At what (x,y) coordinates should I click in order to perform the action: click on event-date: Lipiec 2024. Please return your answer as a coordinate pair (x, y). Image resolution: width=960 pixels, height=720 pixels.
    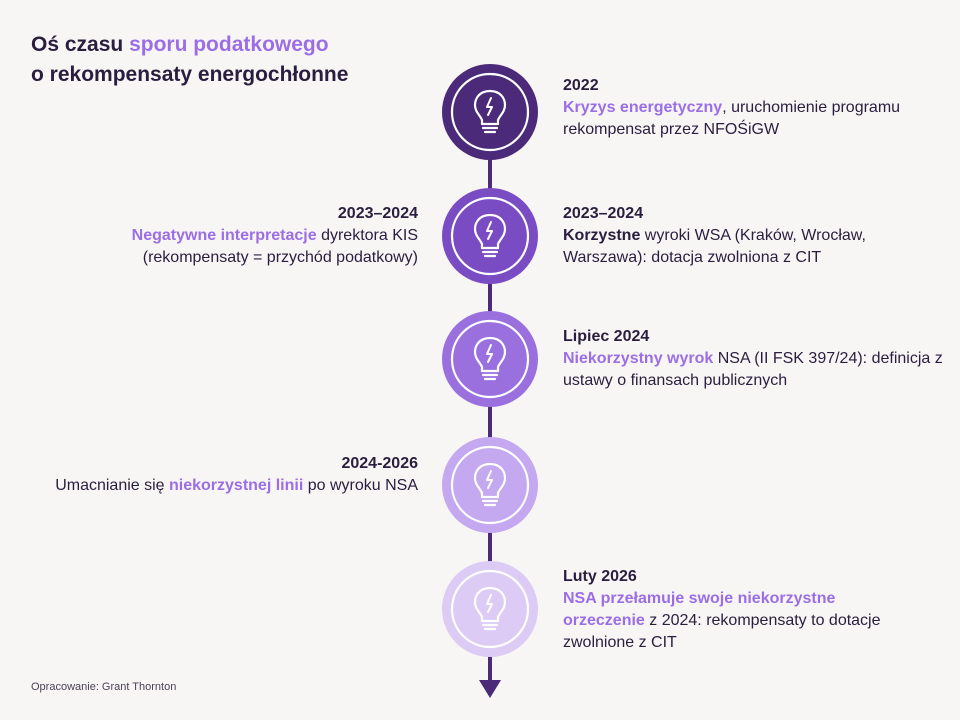
    Looking at the image, I should click on (606, 336).